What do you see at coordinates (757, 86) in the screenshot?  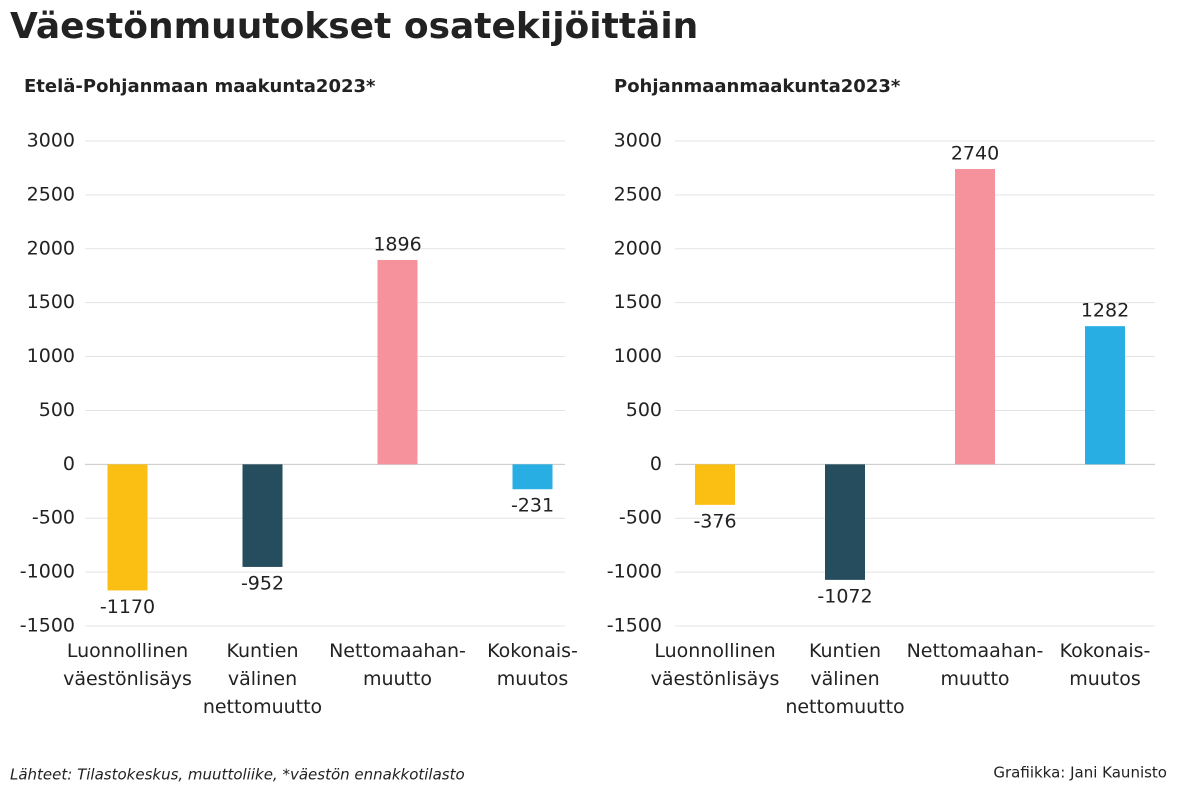 I see `chart-title: Pohjanmaanmaakunta2023*` at bounding box center [757, 86].